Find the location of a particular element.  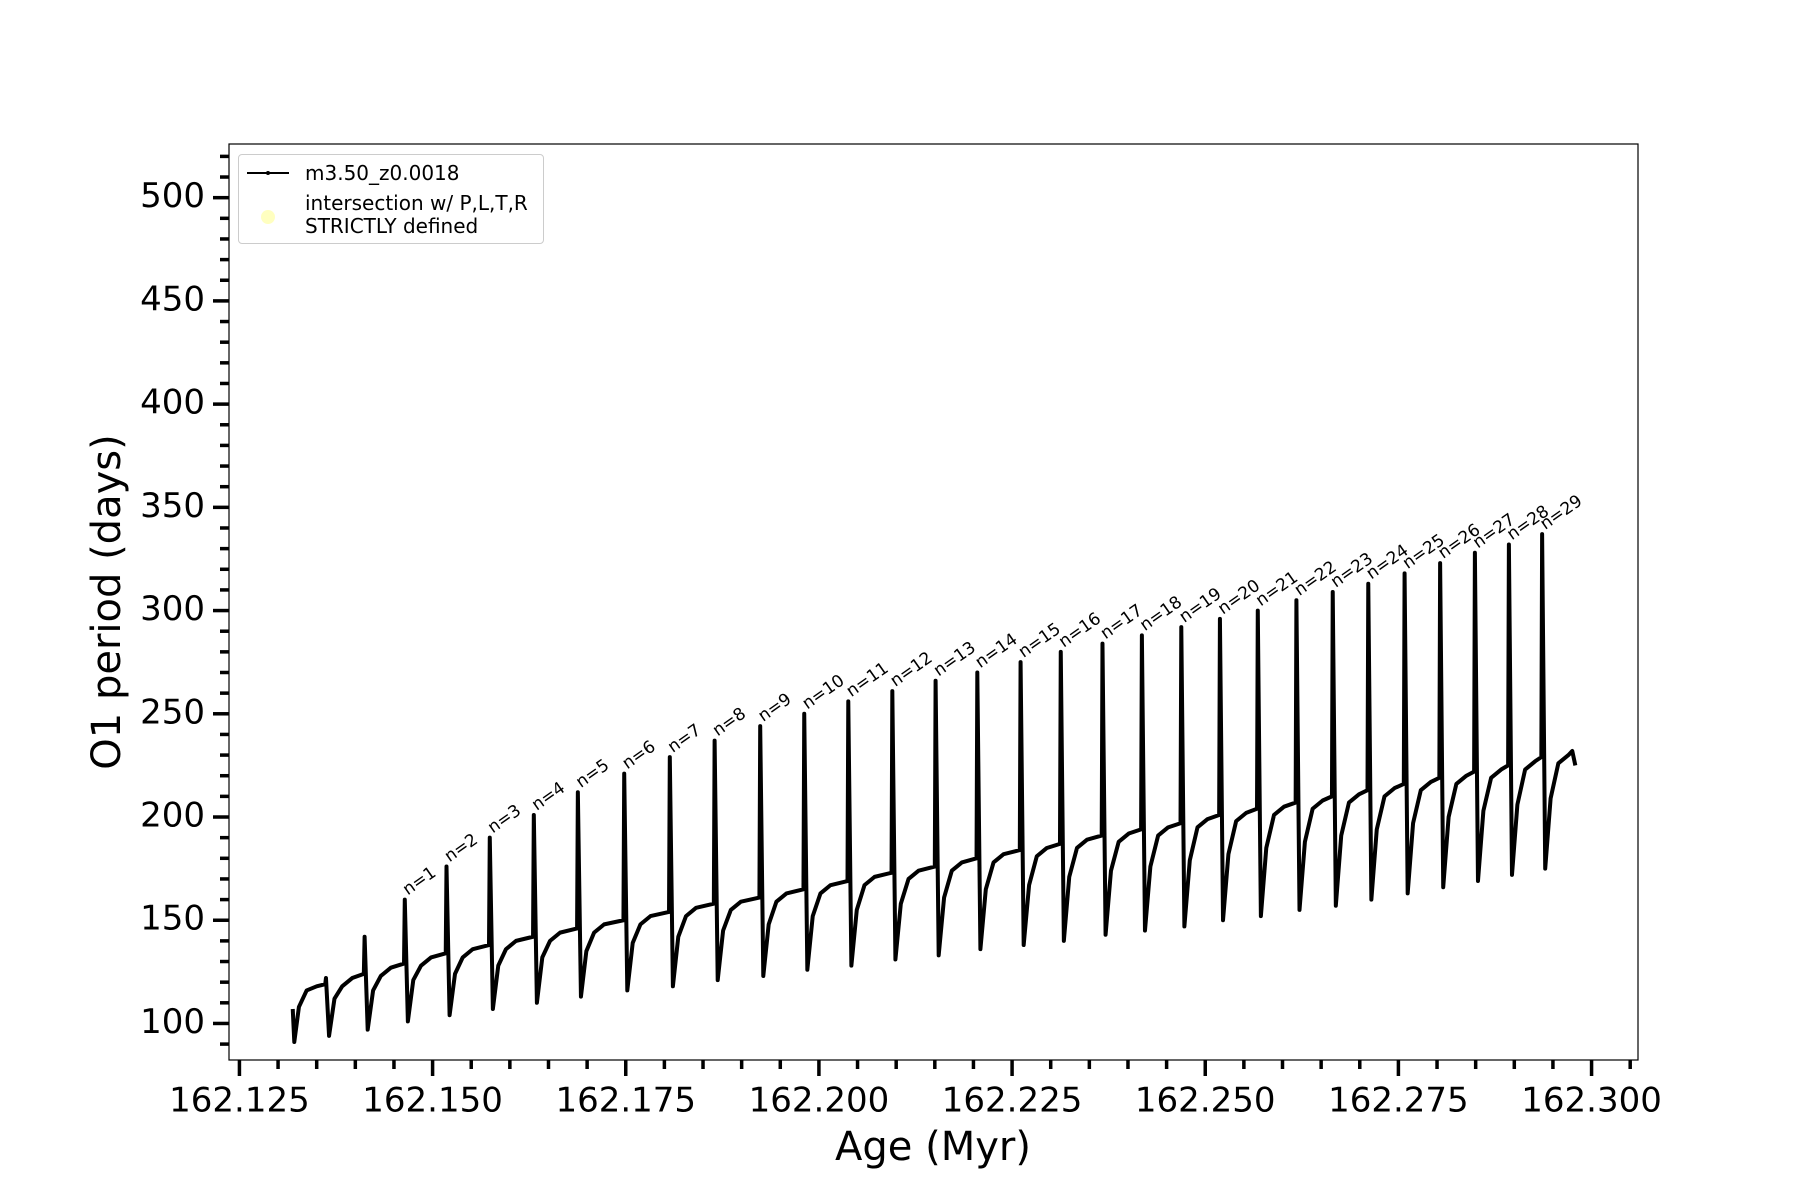

y-axis-label: O1 period (days) is located at coordinates (107, 601).